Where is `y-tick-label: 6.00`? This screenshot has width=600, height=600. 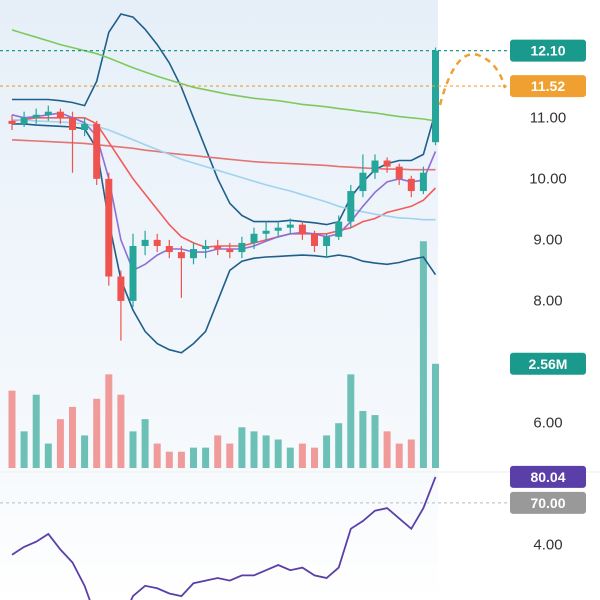 y-tick-label: 6.00 is located at coordinates (547, 422).